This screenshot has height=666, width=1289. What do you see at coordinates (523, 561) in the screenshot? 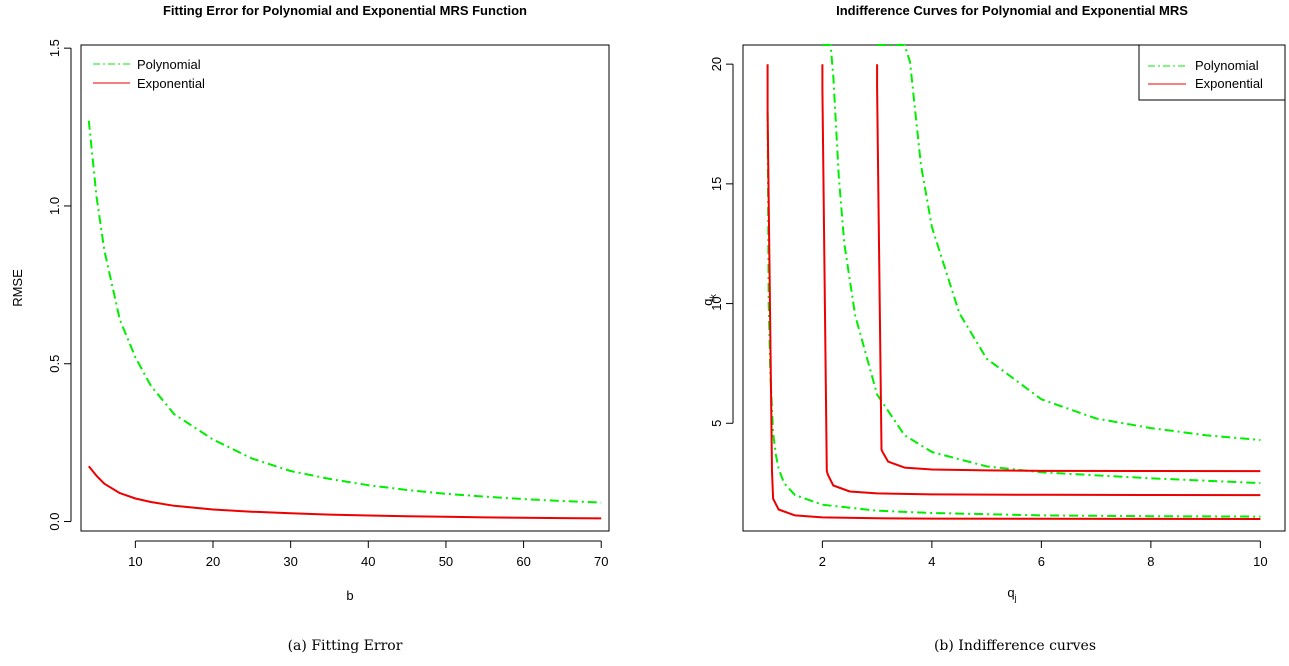
I see `x-tick-label: 60` at bounding box center [523, 561].